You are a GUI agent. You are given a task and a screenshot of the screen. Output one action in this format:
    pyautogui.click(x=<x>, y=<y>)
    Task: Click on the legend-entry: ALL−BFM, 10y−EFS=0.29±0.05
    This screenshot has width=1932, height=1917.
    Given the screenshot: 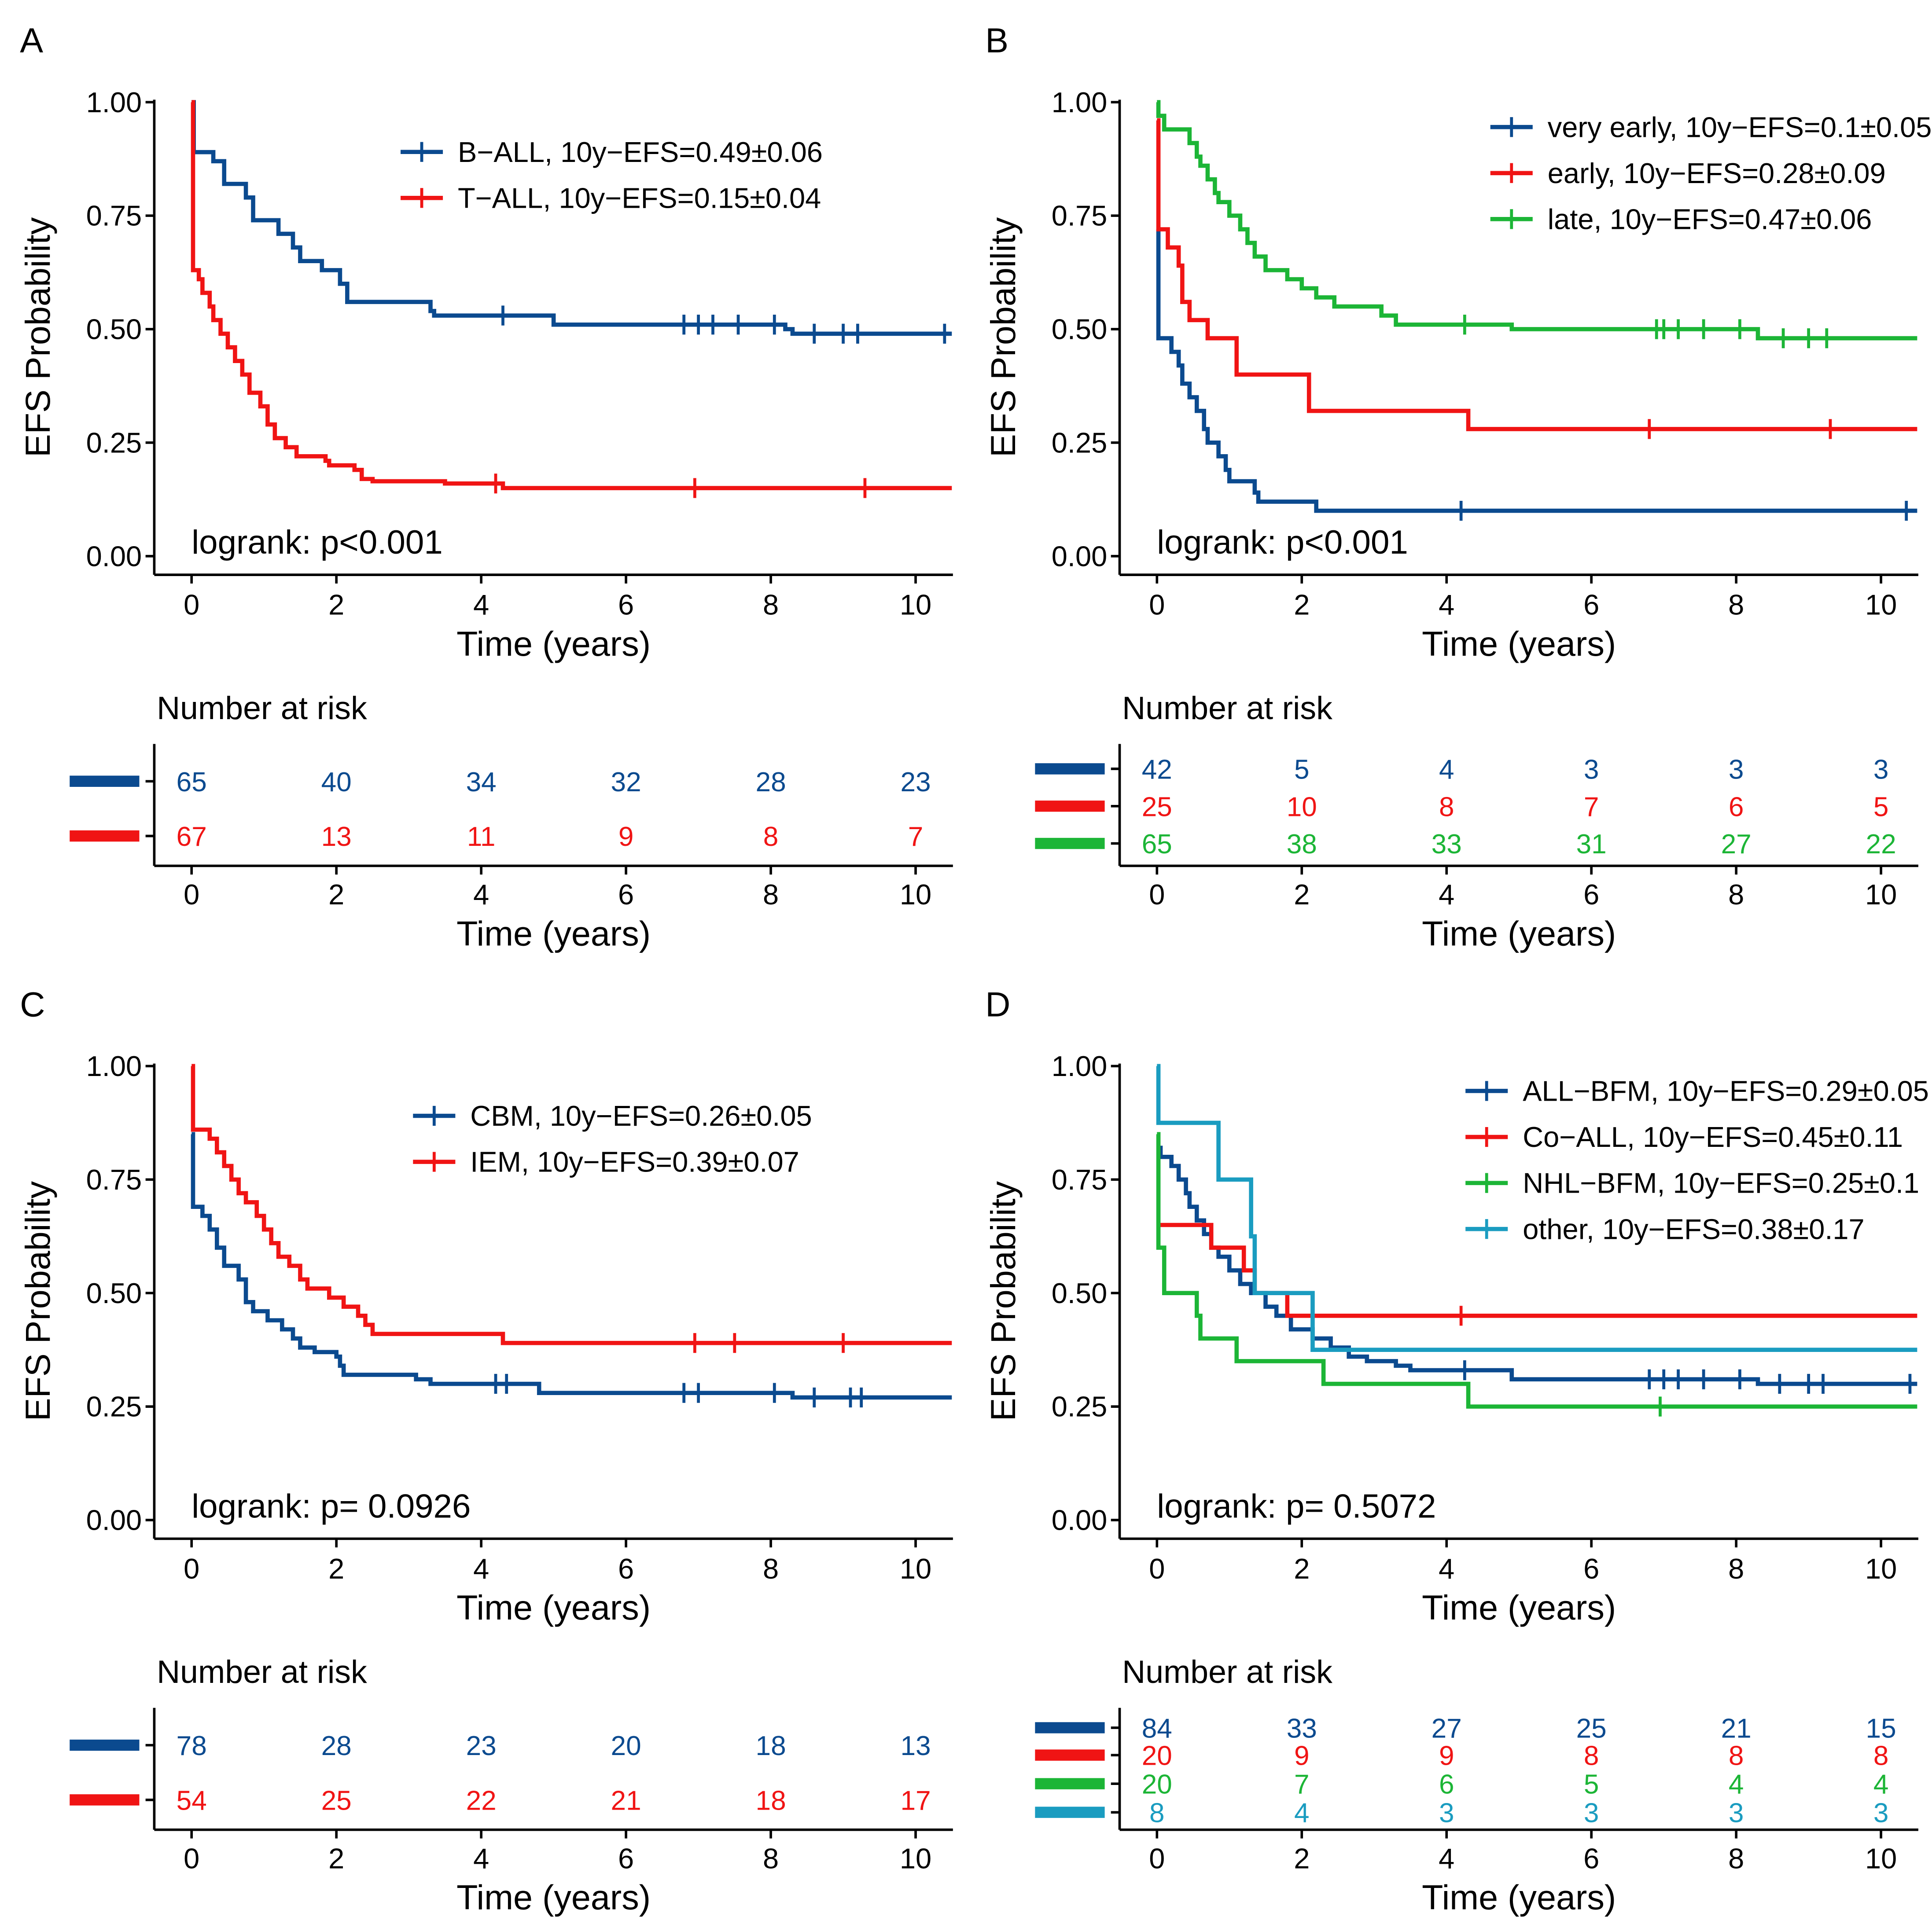 What is the action you would take?
    pyautogui.click(x=1726, y=1091)
    